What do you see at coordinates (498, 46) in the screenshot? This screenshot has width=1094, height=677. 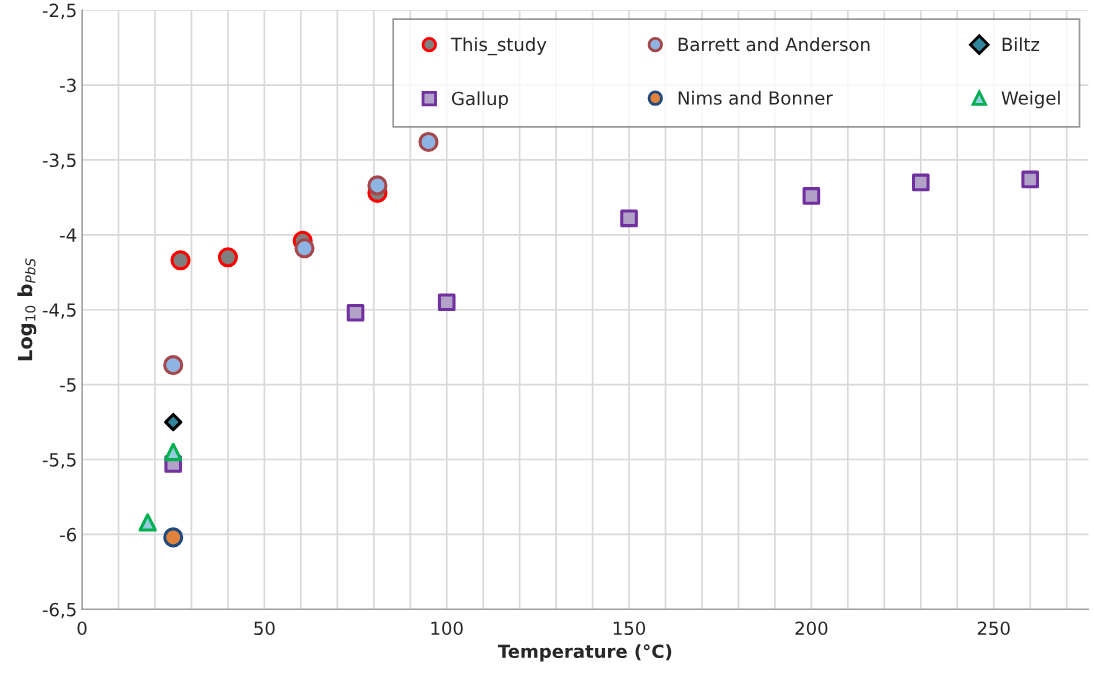 I see `legend-label: This_study` at bounding box center [498, 46].